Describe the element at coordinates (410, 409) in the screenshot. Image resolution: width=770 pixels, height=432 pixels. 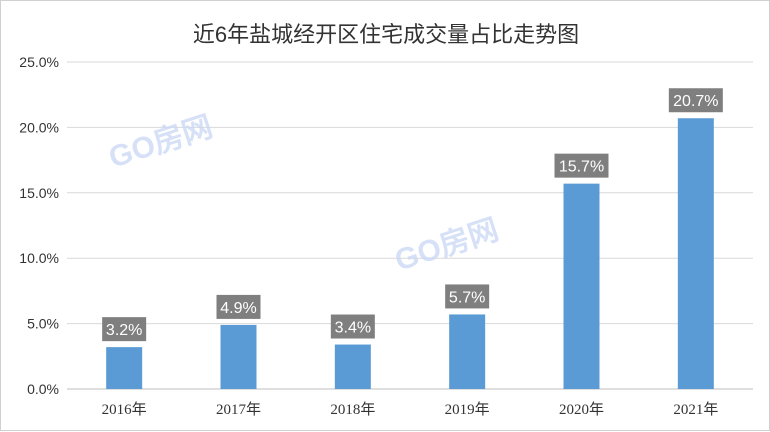
I see `x-axis-ticks: 2016年 2017年 2018年 2019年 2020年 2021年` at that location.